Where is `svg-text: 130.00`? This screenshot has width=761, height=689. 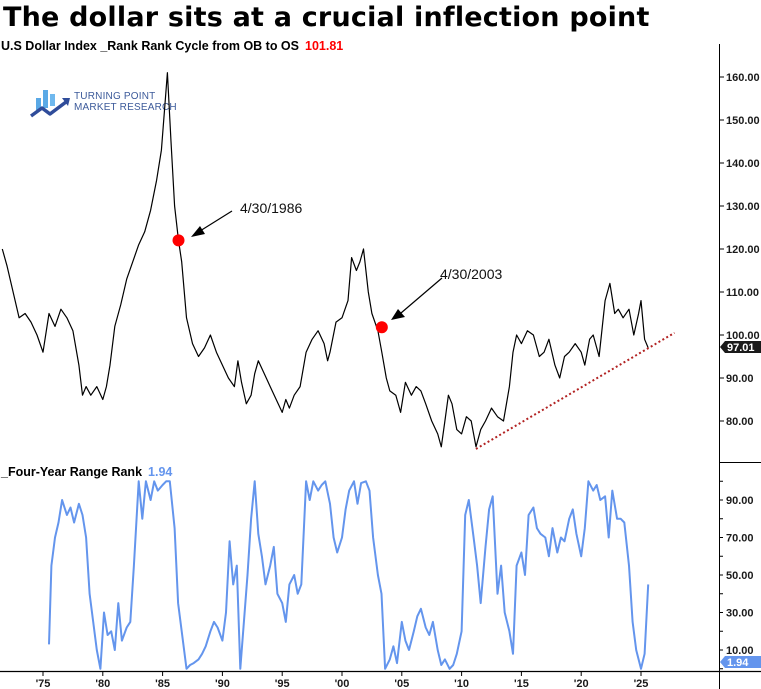
svg-text: 130.00 is located at coordinates (743, 207).